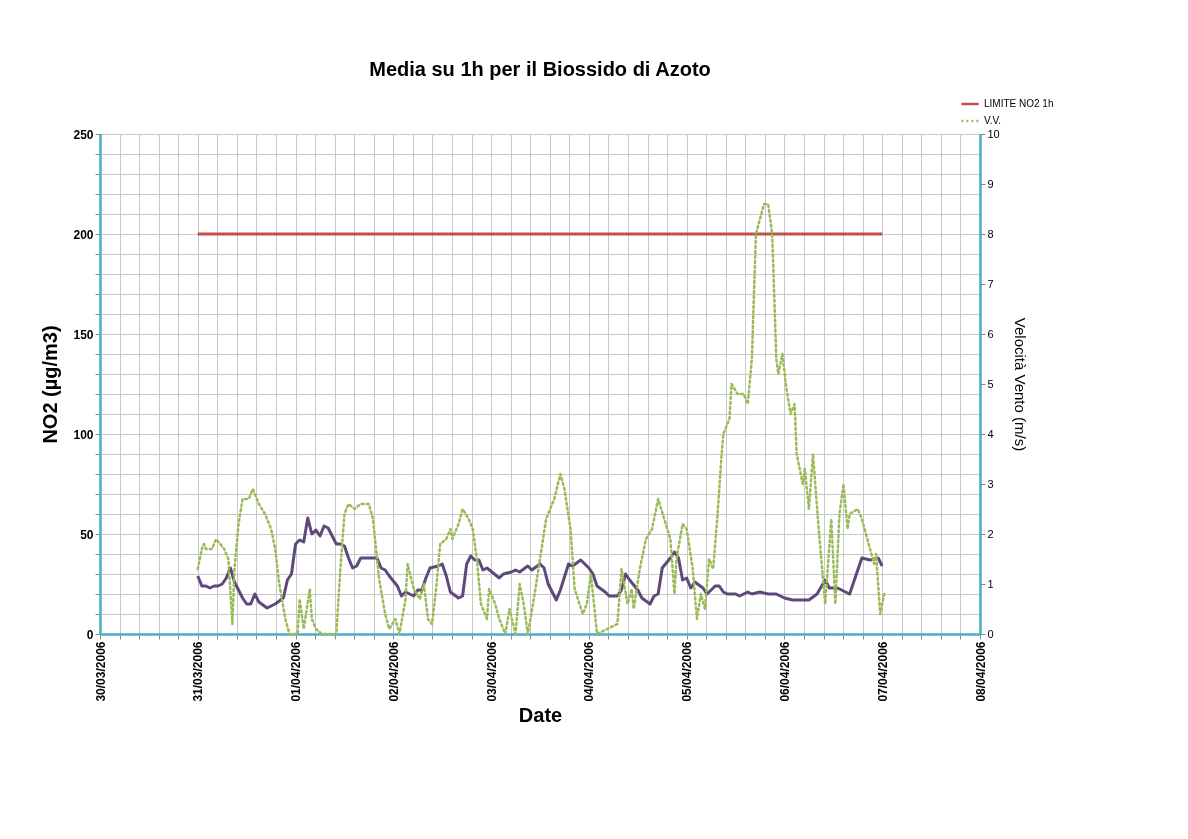 Image resolution: width=1188 pixels, height=839 pixels. What do you see at coordinates (993, 133) in the screenshot?
I see `y2-tick-label: 10` at bounding box center [993, 133].